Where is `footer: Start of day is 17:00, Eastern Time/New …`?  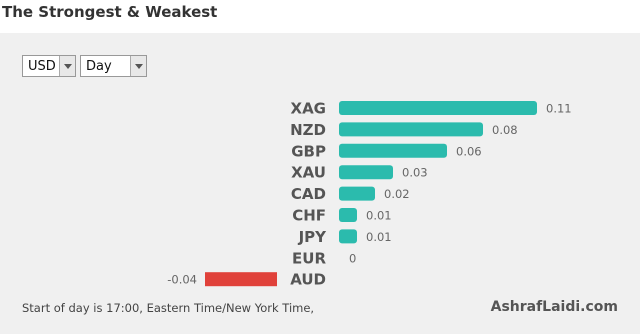 footer: Start of day is 17:00, Eastern Time/New … is located at coordinates (168, 308).